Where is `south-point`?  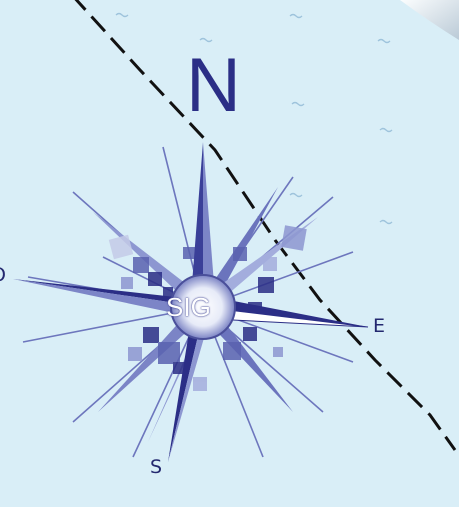 south-point is located at coordinates (185, 384).